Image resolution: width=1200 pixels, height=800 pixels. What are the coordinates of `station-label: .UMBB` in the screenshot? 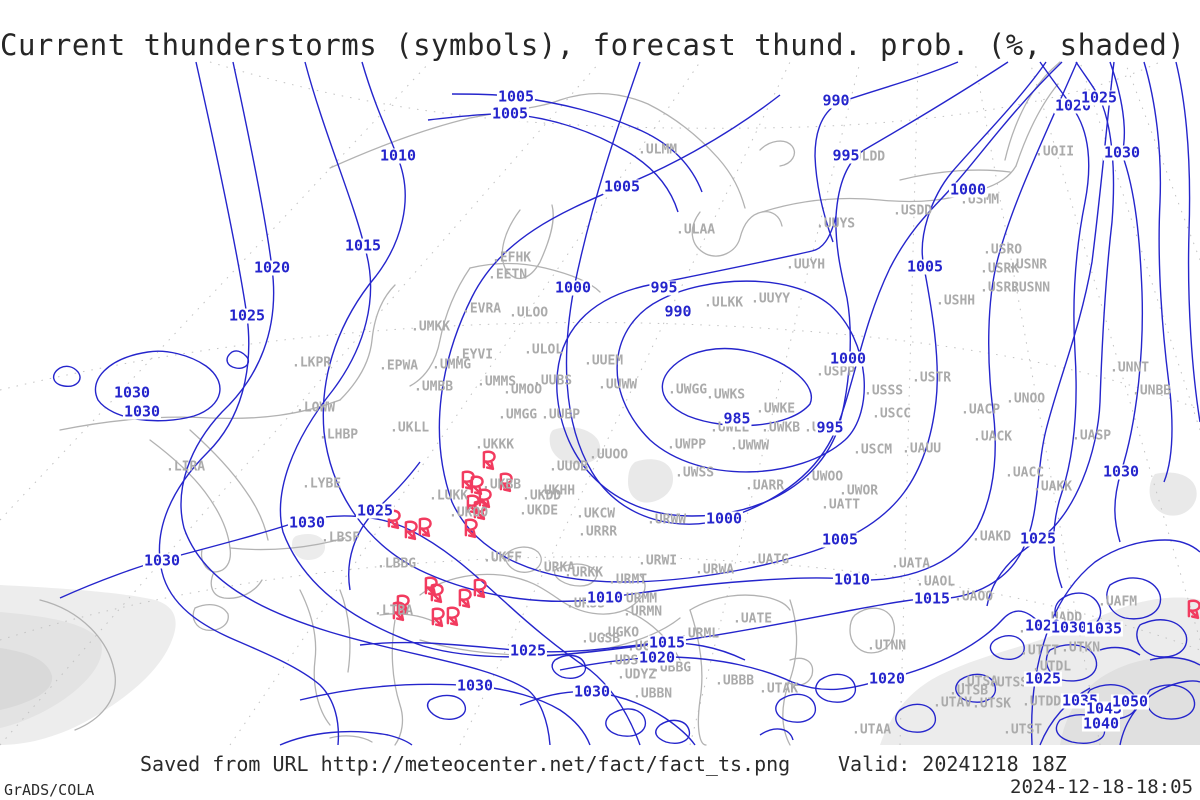 It's located at (434, 387).